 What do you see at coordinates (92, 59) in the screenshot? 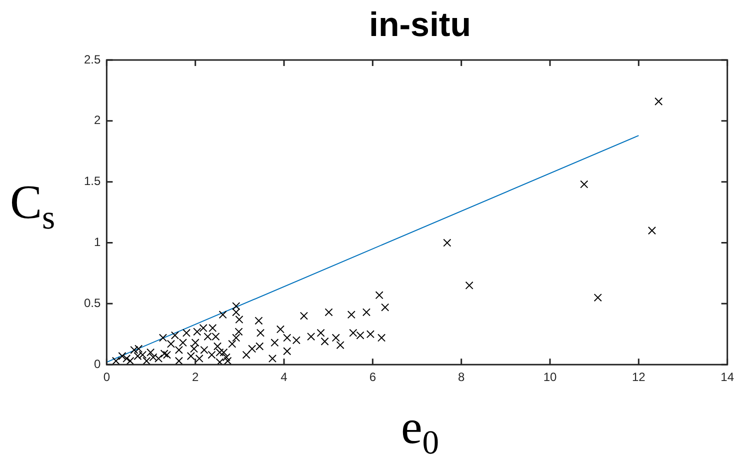
I see `y-tick-label: 2.5` at bounding box center [92, 59].